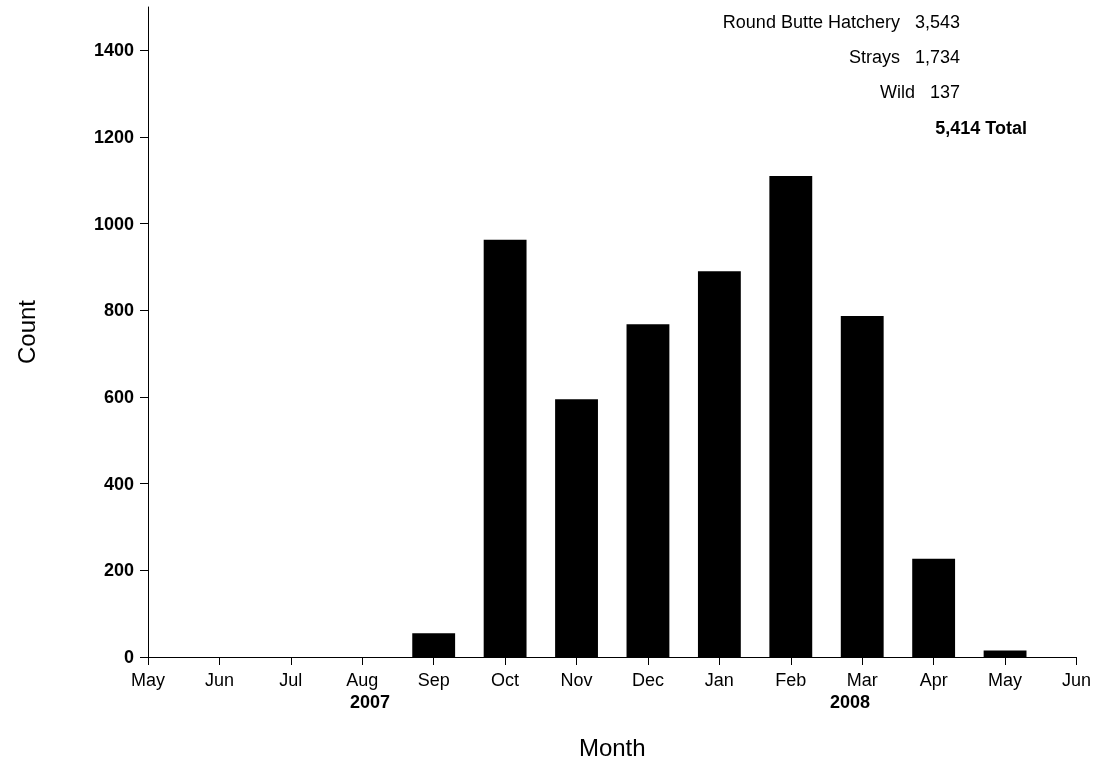 The width and height of the screenshot is (1094, 769). Describe the element at coordinates (26, 332) in the screenshot. I see `y-axis-title: Count` at that location.